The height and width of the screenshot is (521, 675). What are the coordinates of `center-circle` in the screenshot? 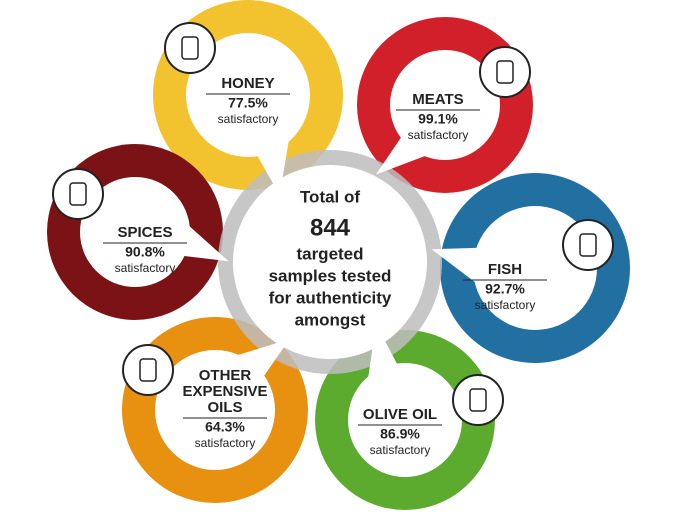 It's located at (330, 262).